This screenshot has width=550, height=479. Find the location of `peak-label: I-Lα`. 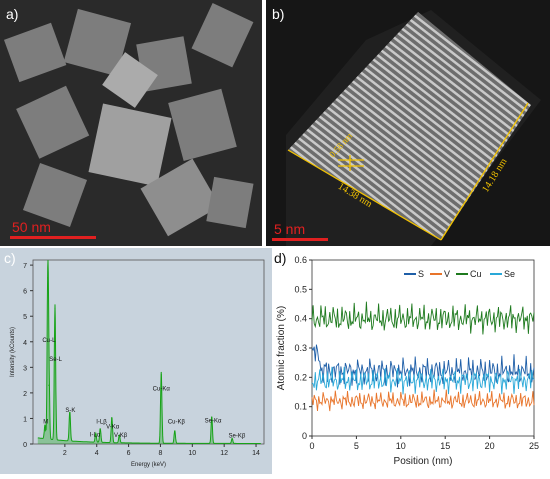

peak-label: I-Lα is located at coordinates (95, 435).